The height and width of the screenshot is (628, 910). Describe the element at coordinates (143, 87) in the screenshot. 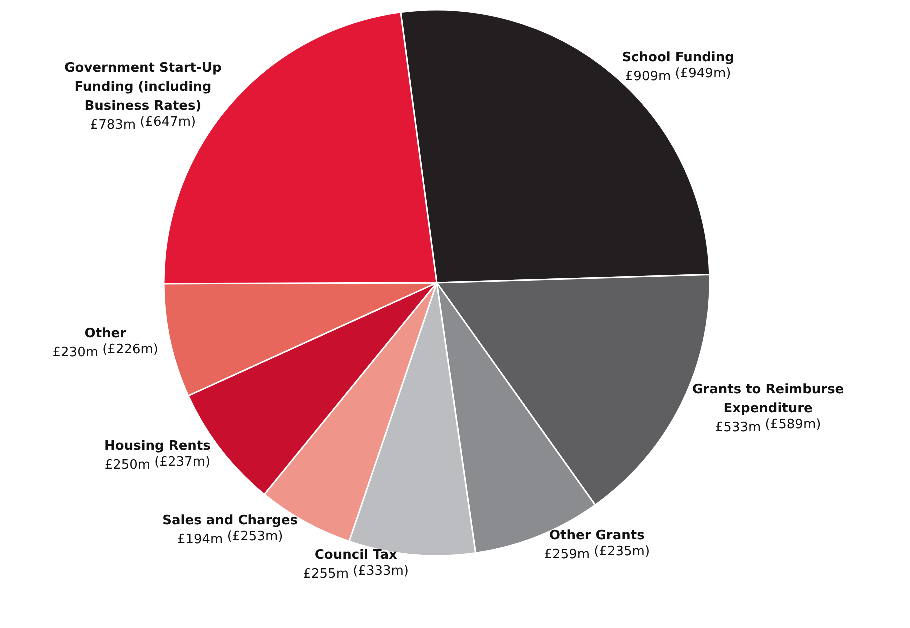

I see `slice-label: Government Start-Up Funding (including Business Rates)` at that location.